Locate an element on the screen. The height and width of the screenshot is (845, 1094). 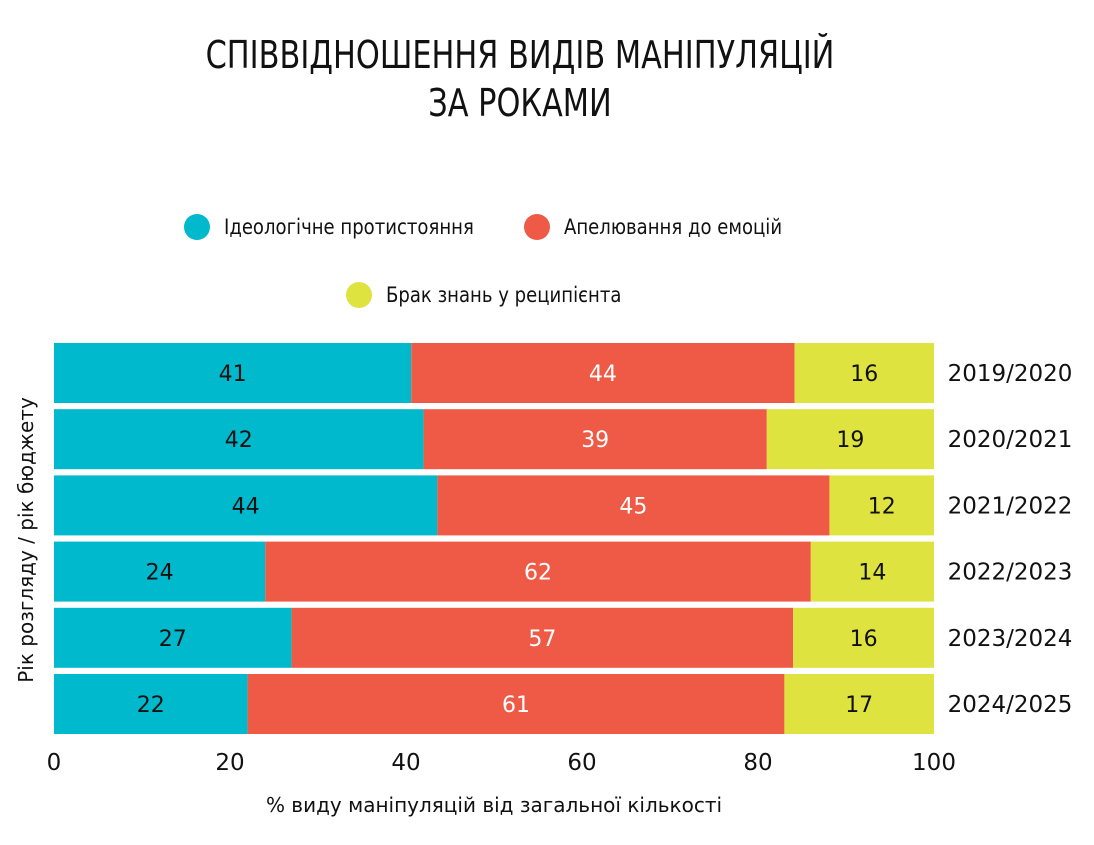
legend-label-ideological: Ідеологічне протистояння is located at coordinates (349, 227).